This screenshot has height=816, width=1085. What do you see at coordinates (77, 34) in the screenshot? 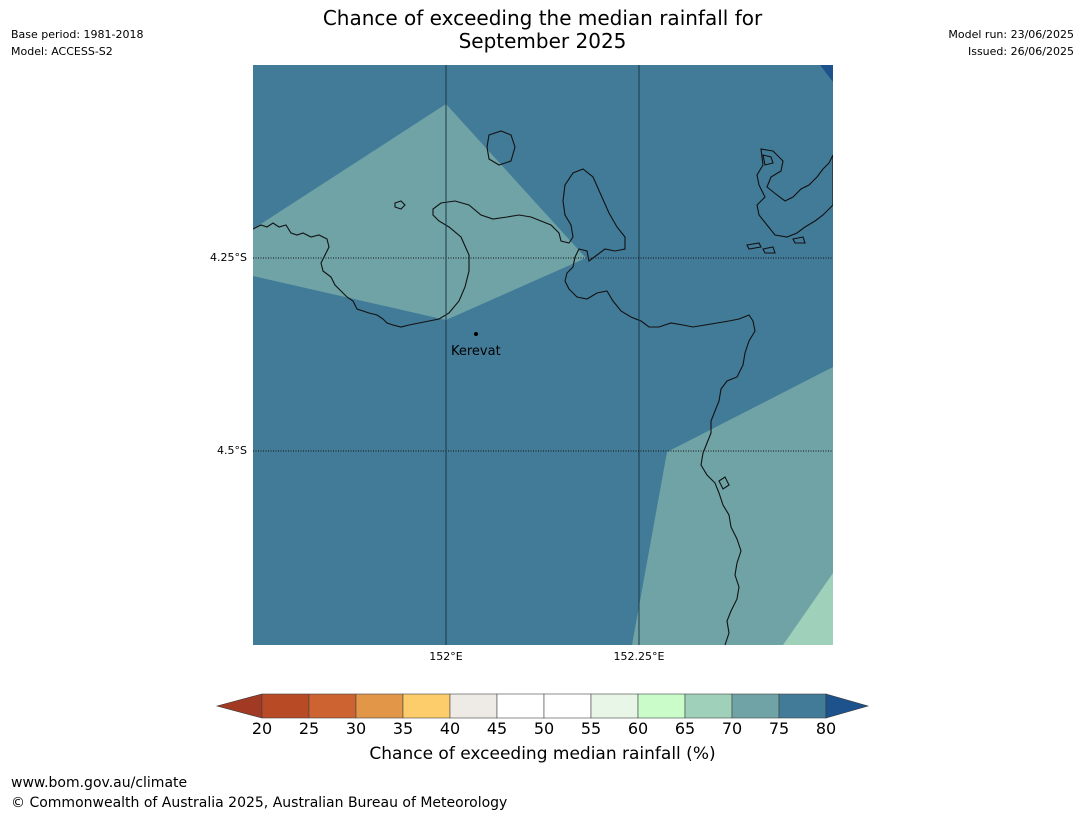
I see `base-period: Base period: 1981-2018` at bounding box center [77, 34].